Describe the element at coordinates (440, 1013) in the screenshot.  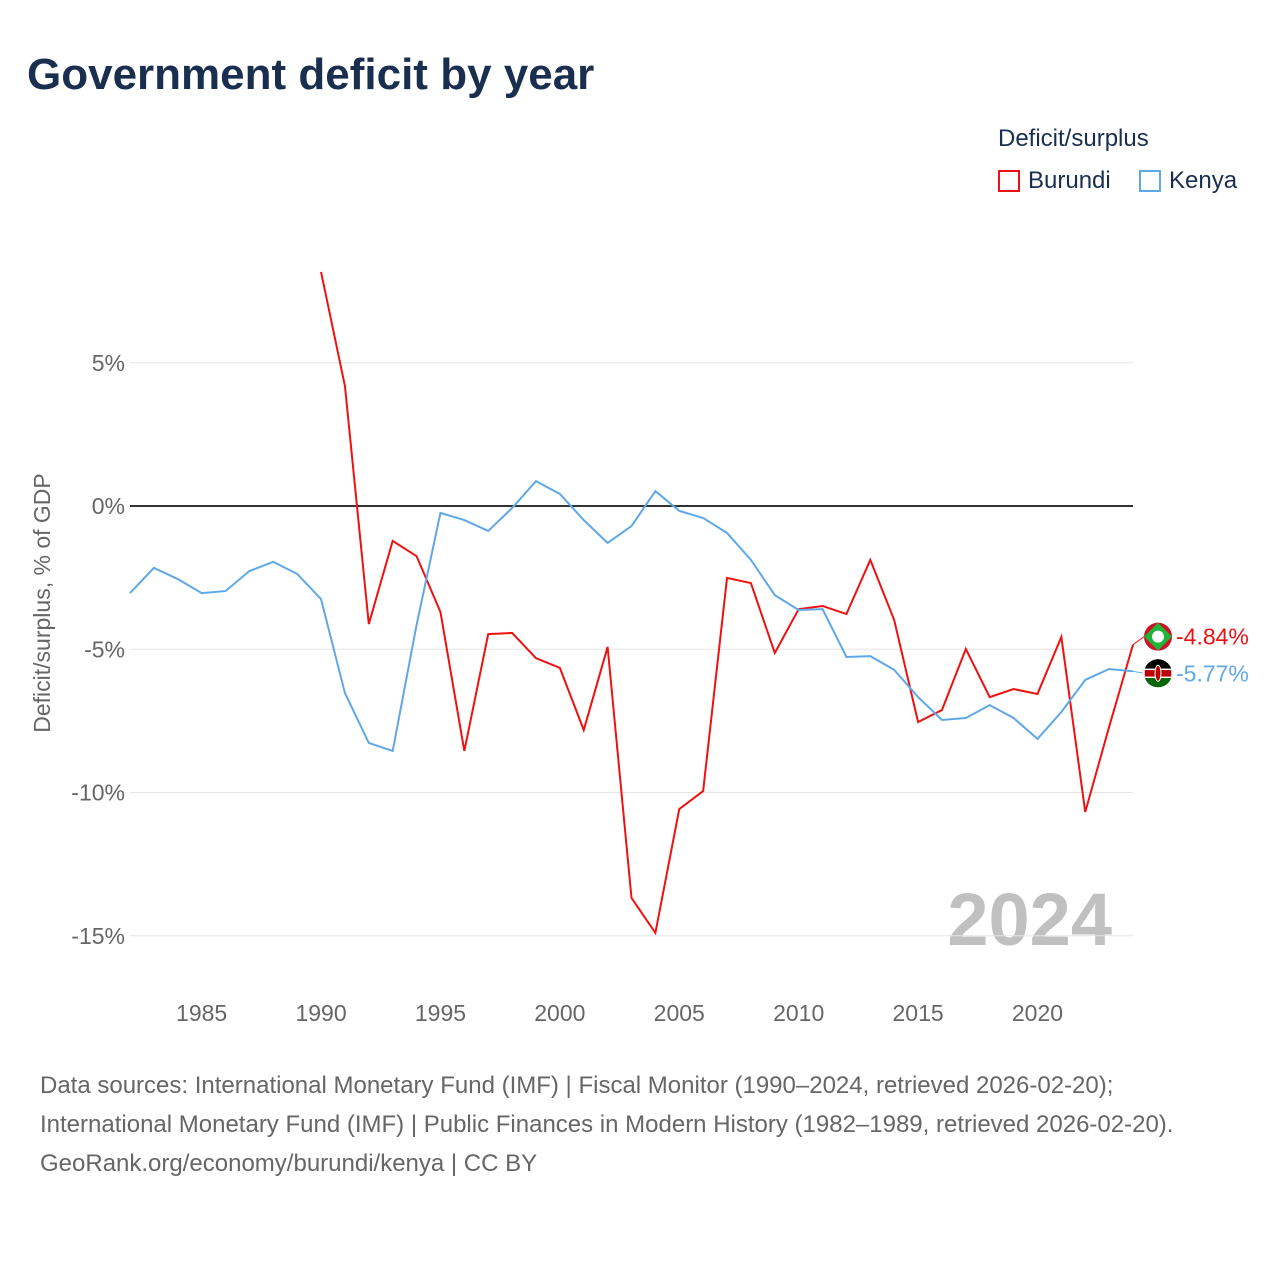
I see `x-tick-label: 1995` at that location.